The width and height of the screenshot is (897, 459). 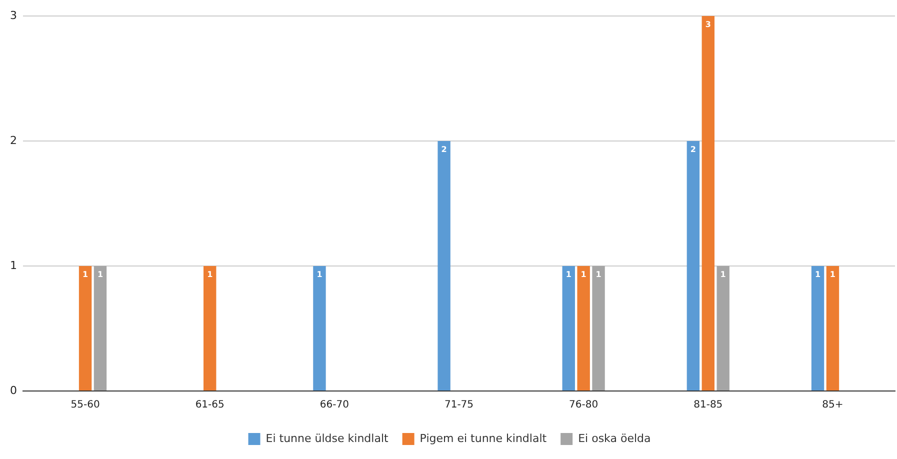 I want to click on legend-label: Pigem ei tunne kindlalt, so click(x=484, y=438).